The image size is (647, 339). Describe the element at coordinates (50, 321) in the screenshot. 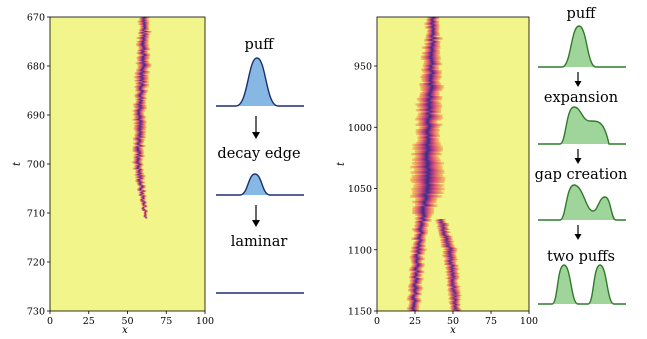

I see `x-tick-label: 0` at that location.